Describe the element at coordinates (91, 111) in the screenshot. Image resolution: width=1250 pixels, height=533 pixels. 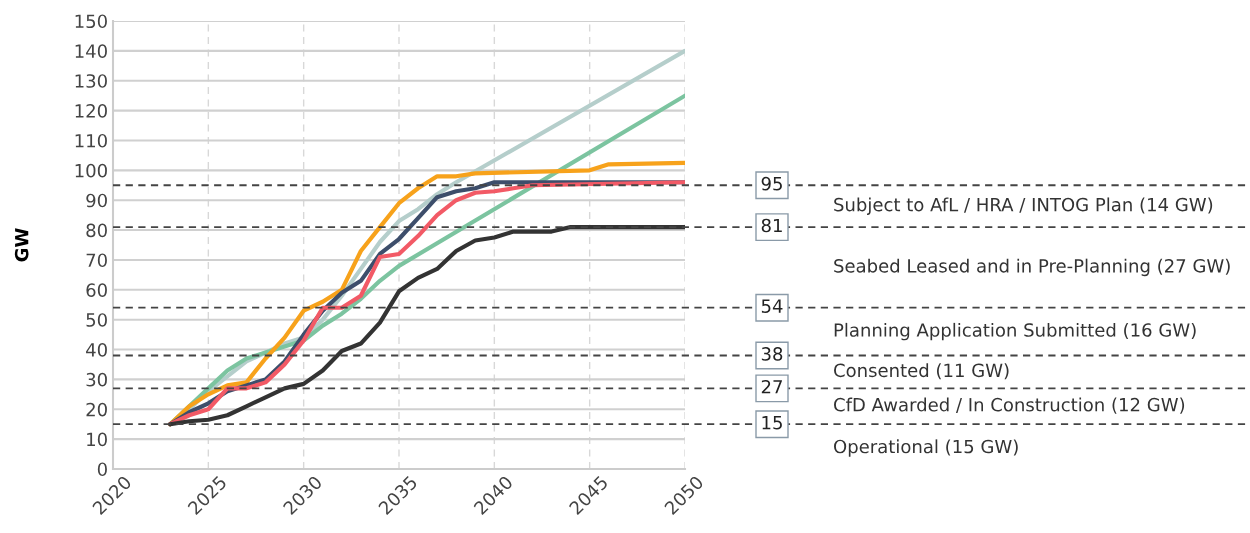
I see `y-tick-label: 120` at that location.